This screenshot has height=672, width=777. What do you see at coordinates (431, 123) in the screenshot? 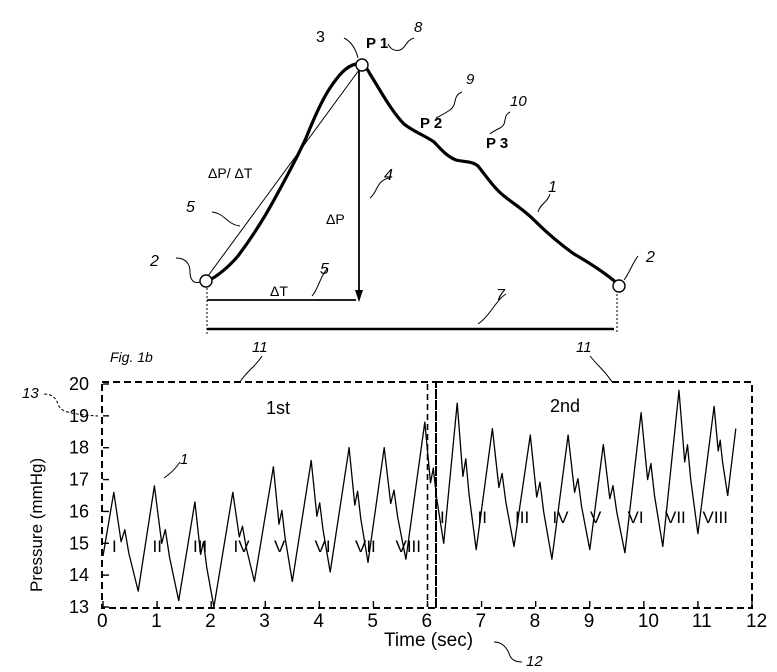
I see `label-p2: P 2` at bounding box center [431, 123].